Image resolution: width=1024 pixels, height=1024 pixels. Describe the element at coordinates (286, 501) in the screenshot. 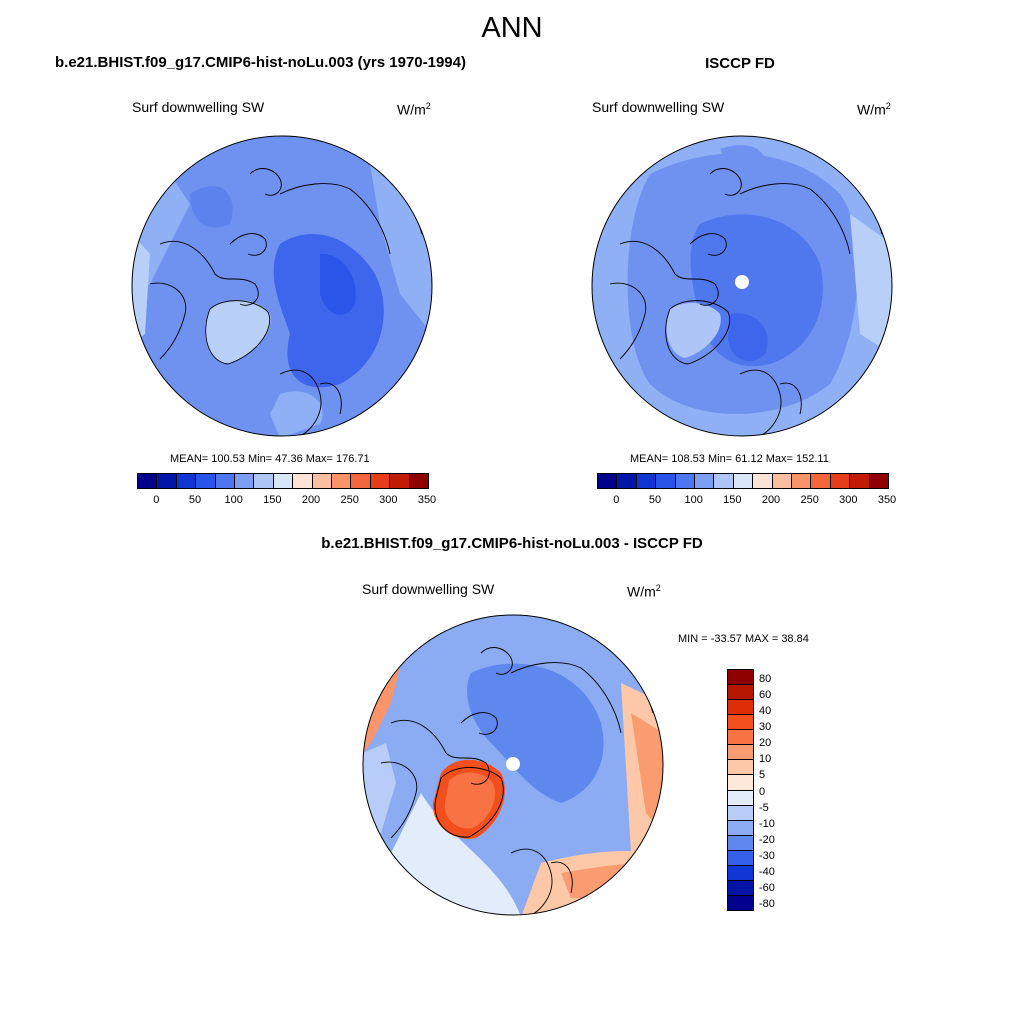

I see `model-colorbar-ticks: 0 50 100 150 200 250 300 350` at that location.